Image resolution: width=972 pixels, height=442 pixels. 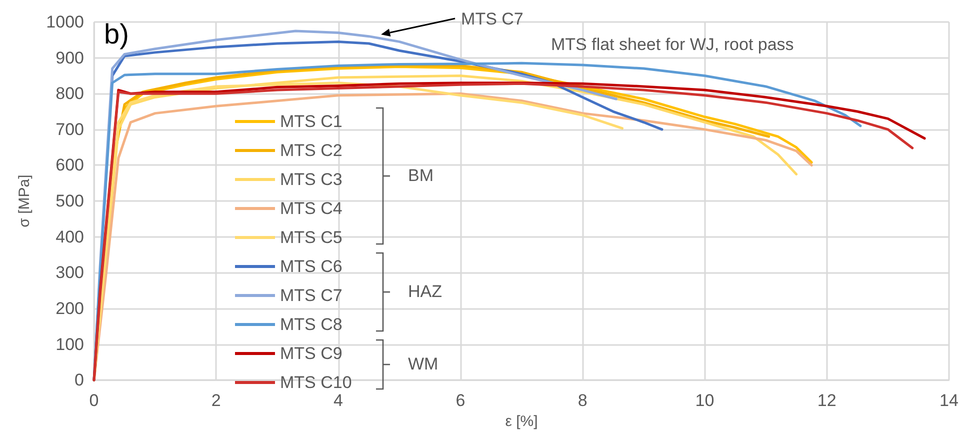 What do you see at coordinates (704, 400) in the screenshot?
I see `x-tick-label: 10` at bounding box center [704, 400].